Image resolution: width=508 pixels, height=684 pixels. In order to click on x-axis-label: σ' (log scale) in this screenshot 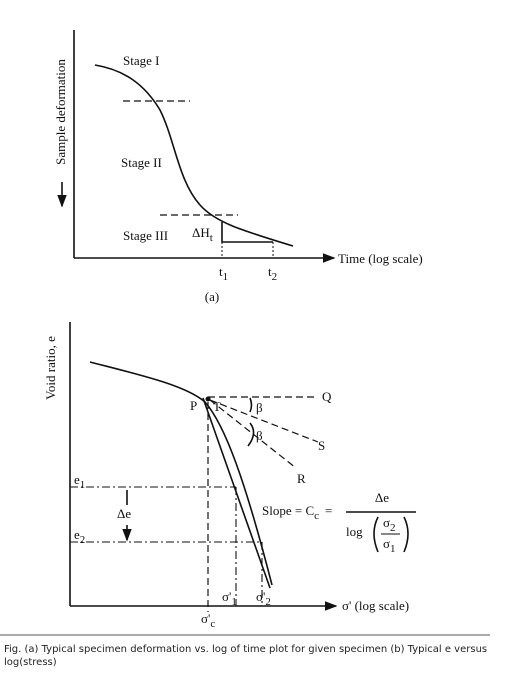, I will do `click(375, 605)`.